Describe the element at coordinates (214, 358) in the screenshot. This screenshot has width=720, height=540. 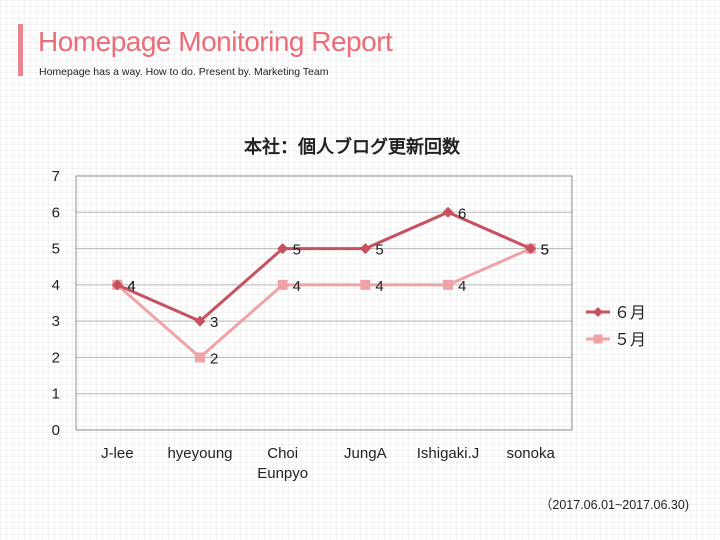
I see `data-label: 2` at that location.